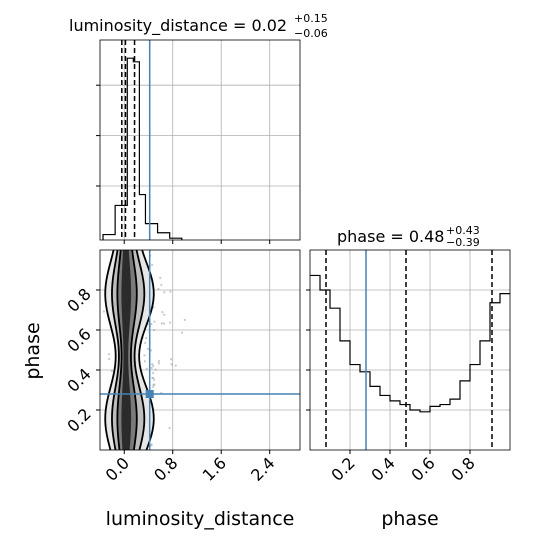 The image size is (550, 550). Describe the element at coordinates (33, 350) in the screenshot. I see `y-axis-label-phase: phase` at that location.